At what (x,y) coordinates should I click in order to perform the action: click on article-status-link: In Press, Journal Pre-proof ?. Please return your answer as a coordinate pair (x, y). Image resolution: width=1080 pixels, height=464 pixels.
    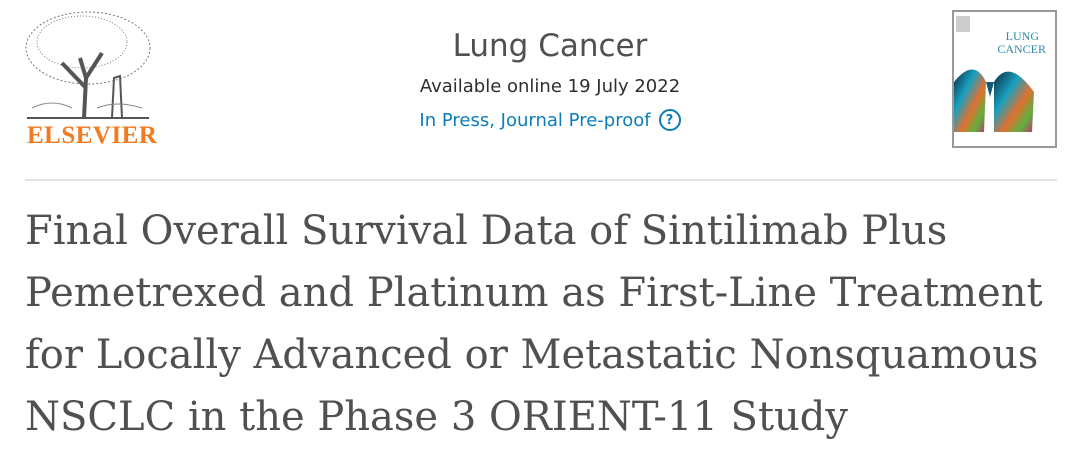
    Looking at the image, I should click on (550, 120).